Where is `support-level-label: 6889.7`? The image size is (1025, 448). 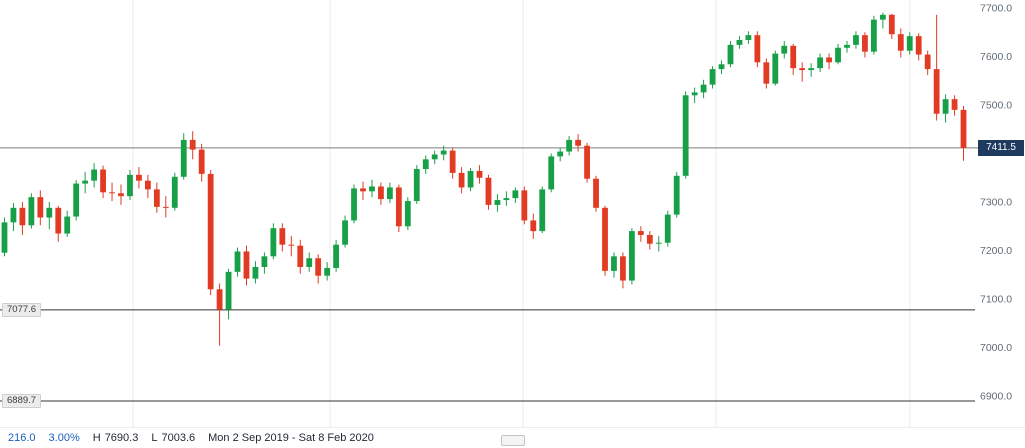
support-level-label: 6889.7 is located at coordinates (22, 400).